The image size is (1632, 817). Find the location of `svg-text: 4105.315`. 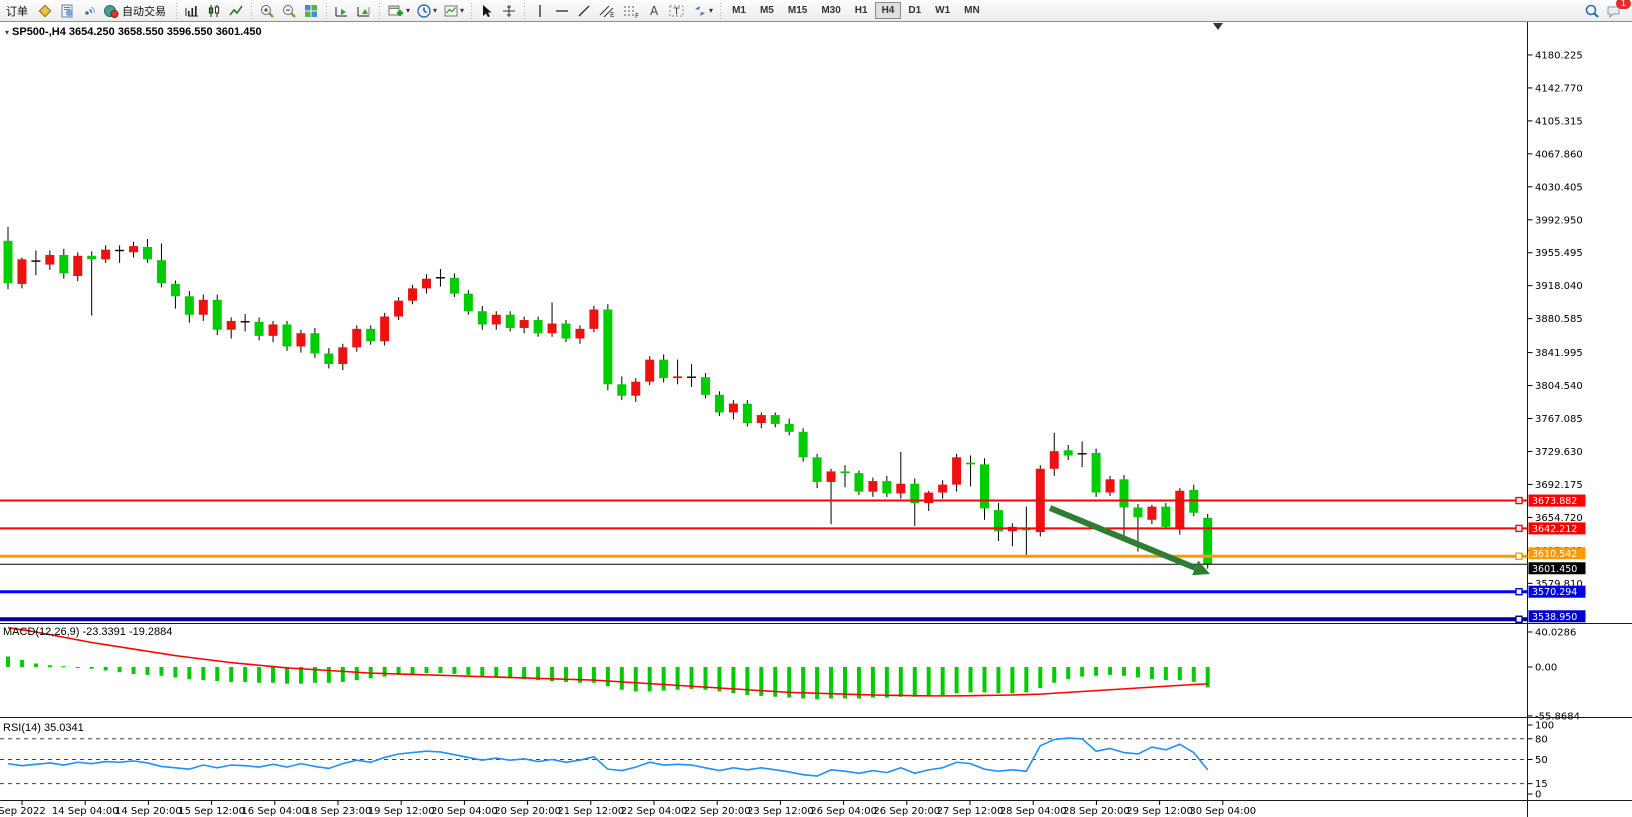

svg-text: 4105.315 is located at coordinates (1559, 121).